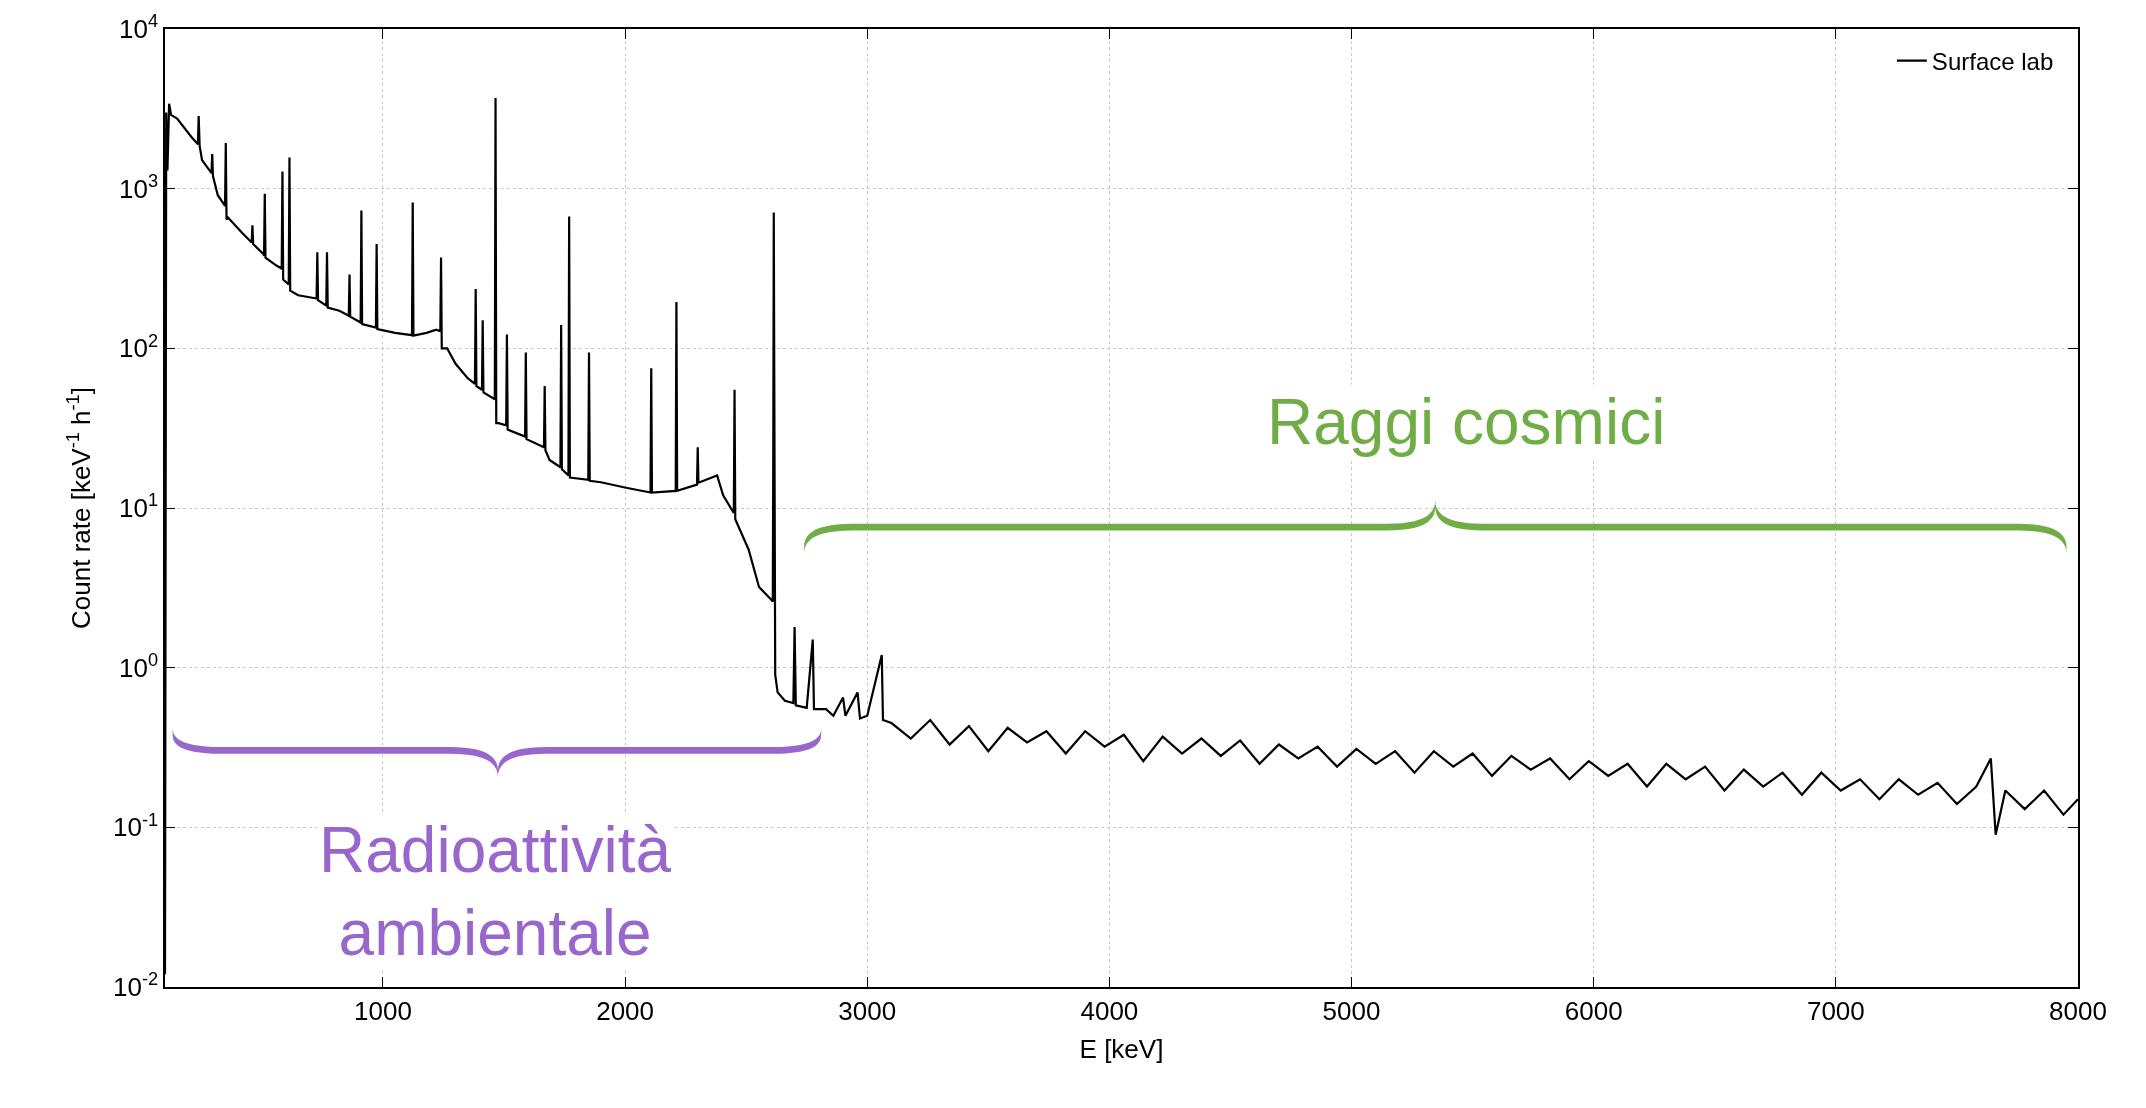 The image size is (2146, 1108). I want to click on x-tick-label: 2000, so click(625, 1010).